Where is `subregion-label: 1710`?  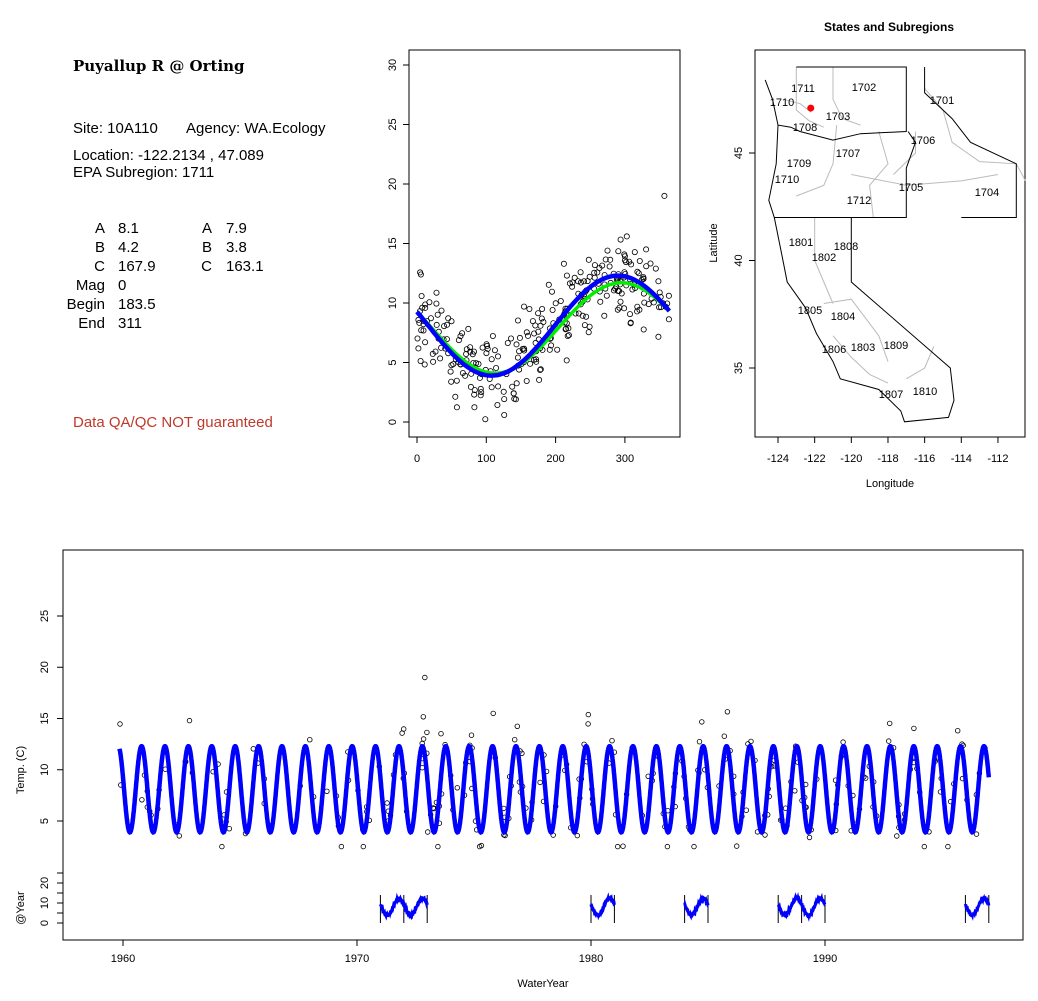 subregion-label: 1710 is located at coordinates (782, 103).